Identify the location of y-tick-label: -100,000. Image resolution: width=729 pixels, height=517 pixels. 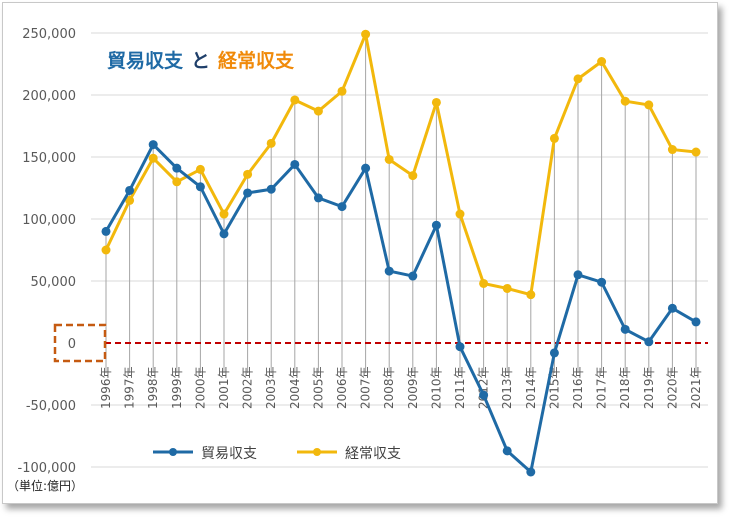
(47, 468).